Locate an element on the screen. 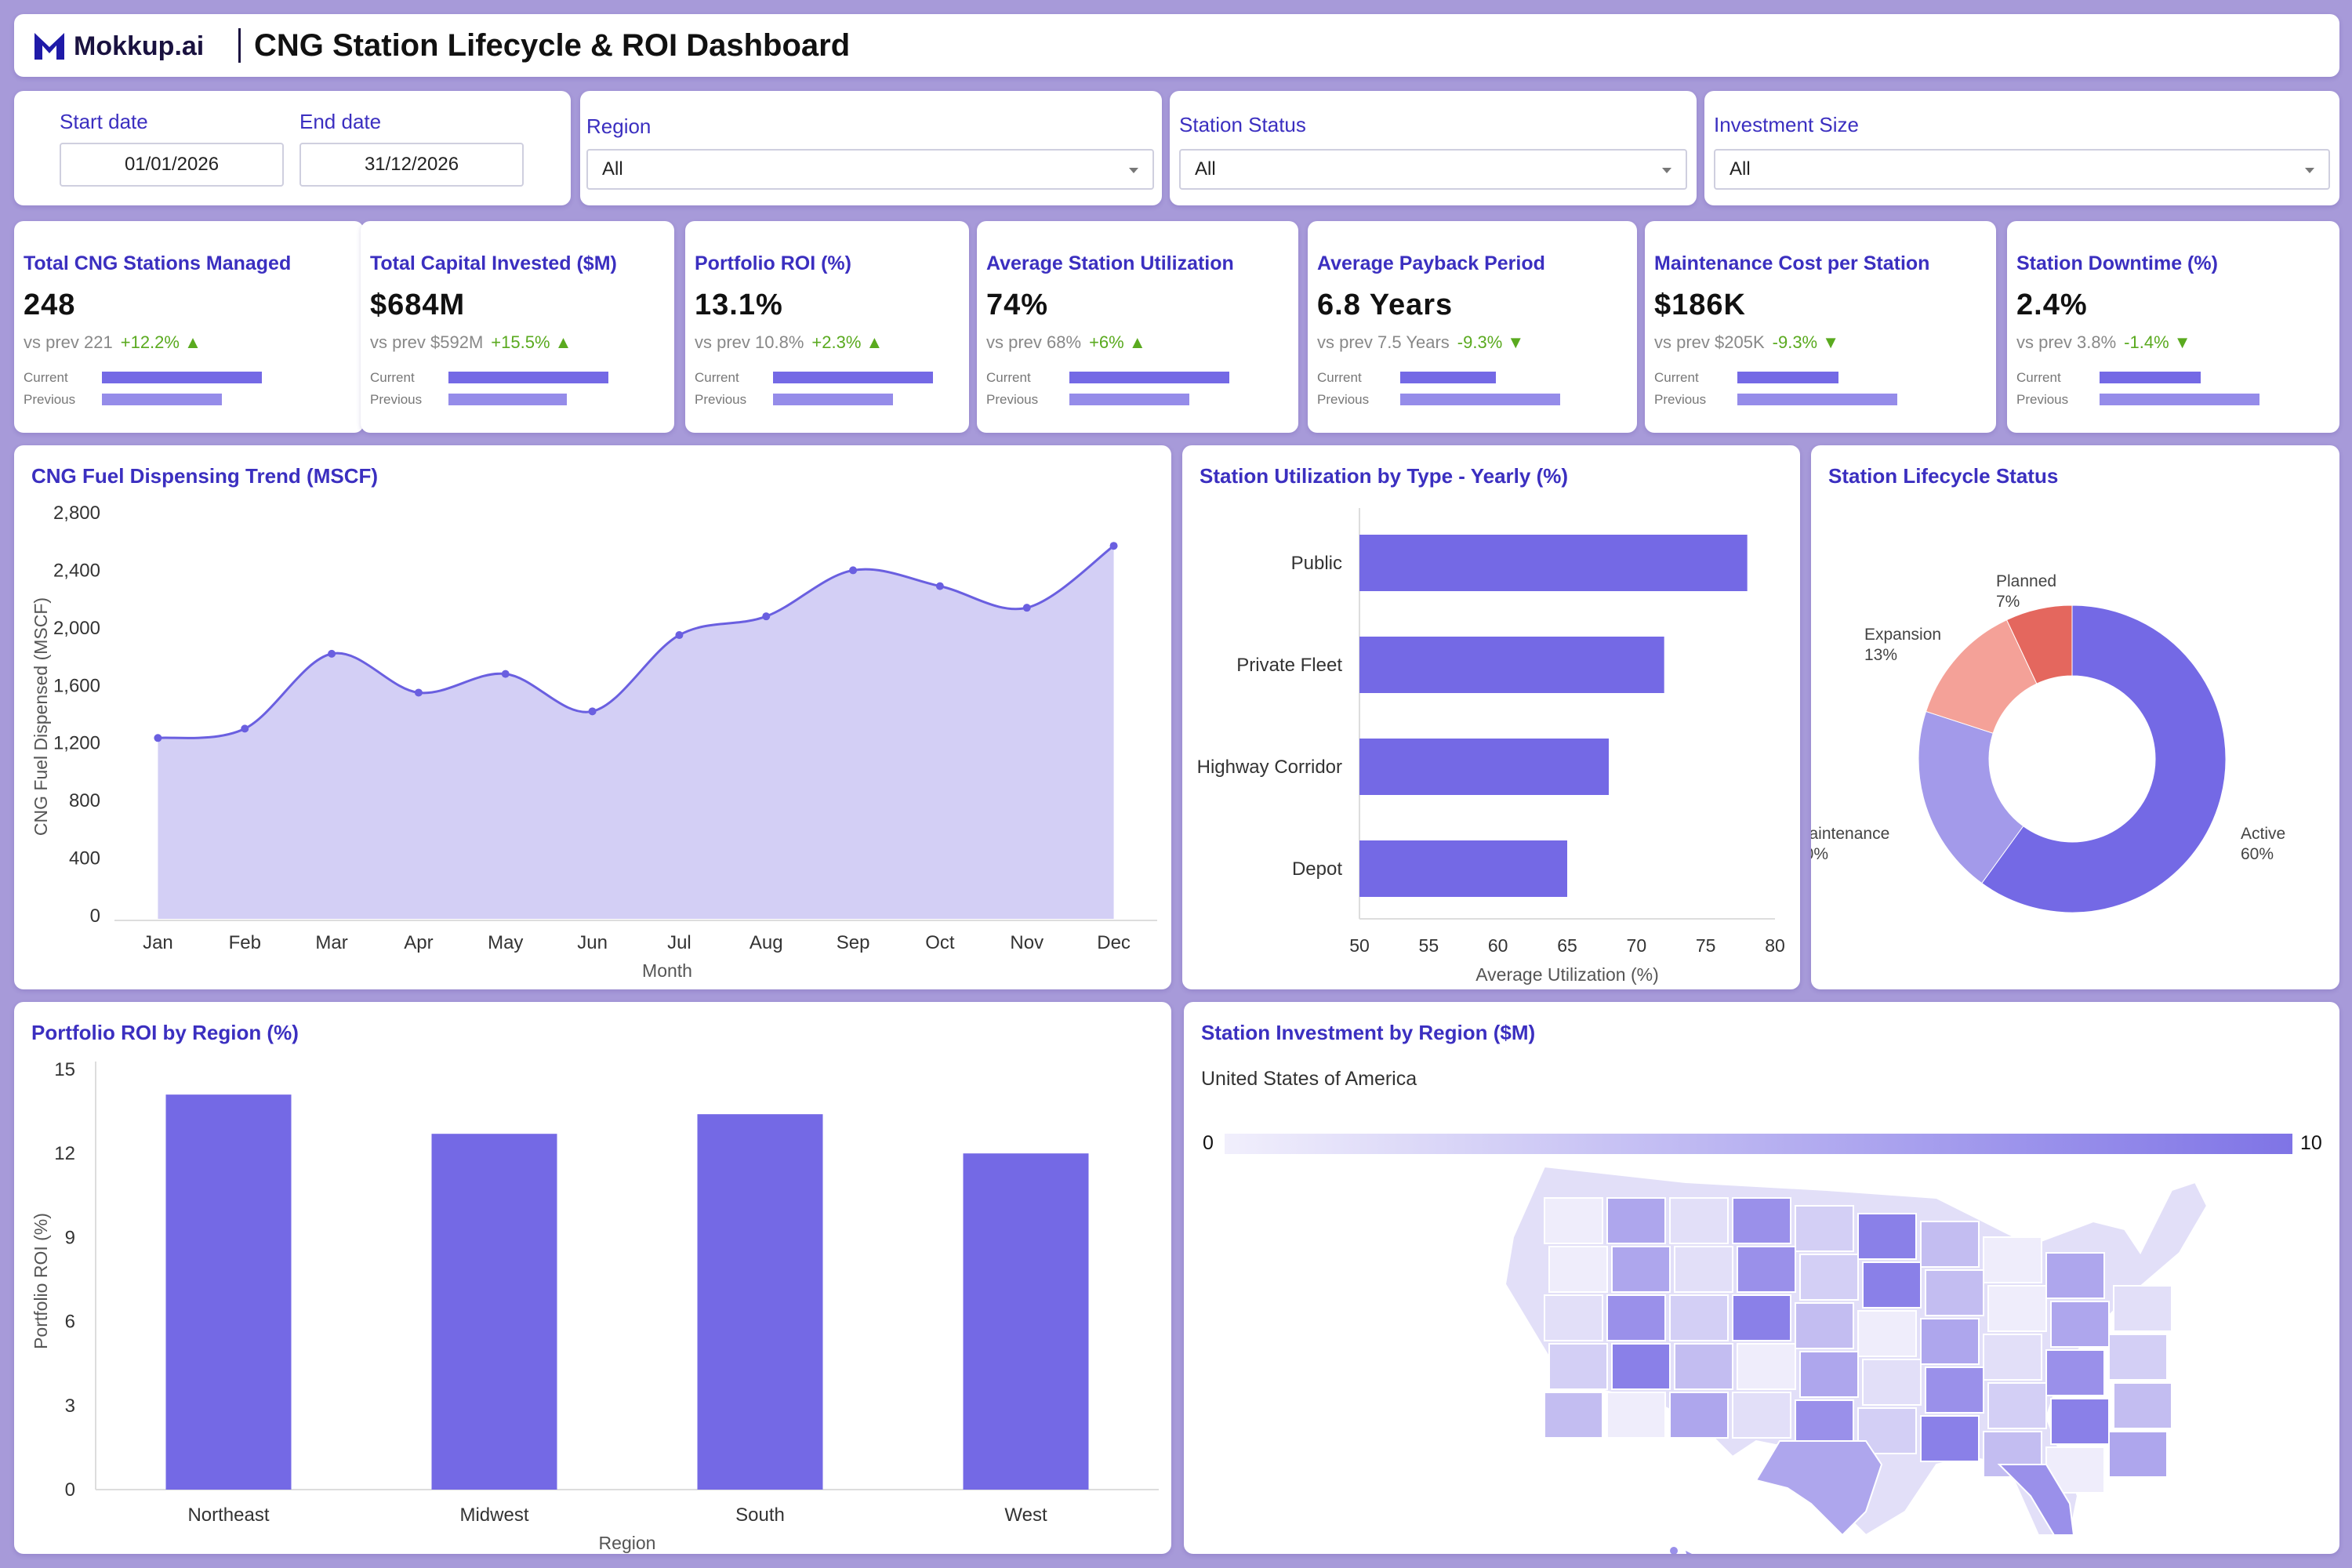  kpi-prev-value: vs prev 68% is located at coordinates (1034, 342).